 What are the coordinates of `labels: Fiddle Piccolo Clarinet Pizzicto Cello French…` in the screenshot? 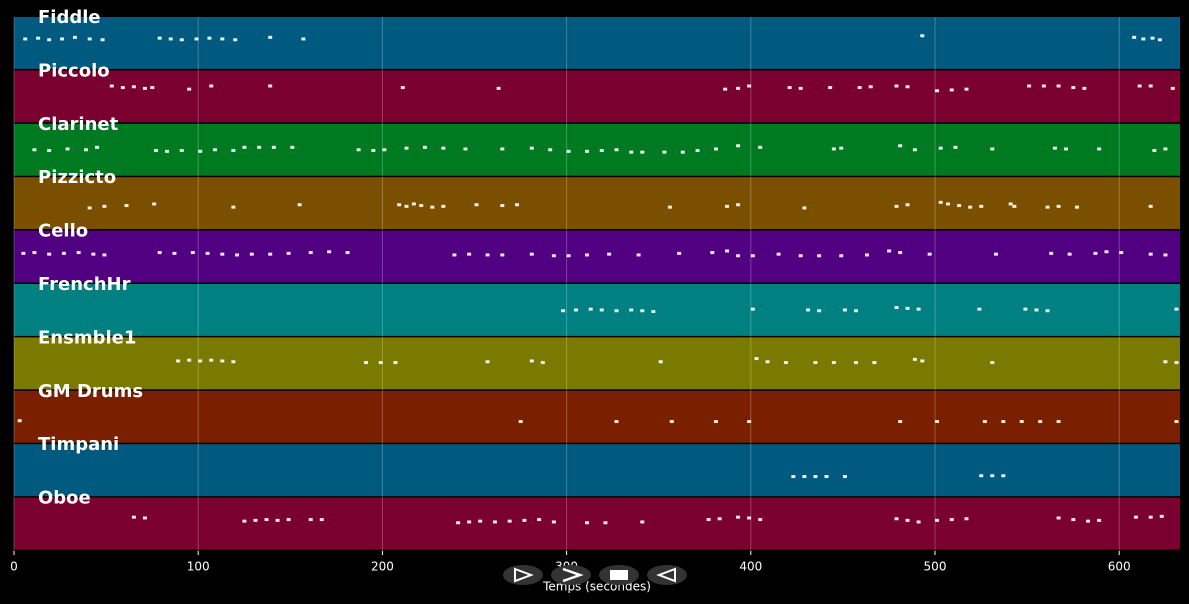 It's located at (90, 258).